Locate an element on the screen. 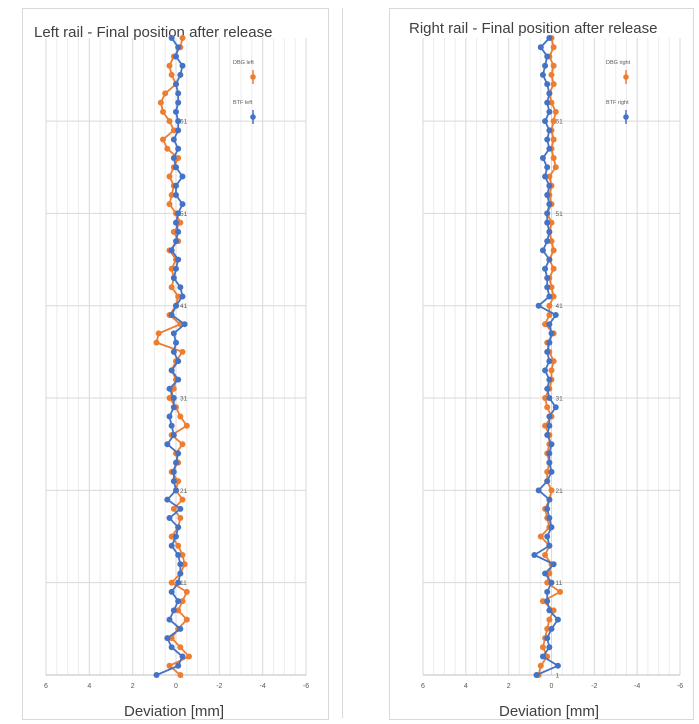  y-index-label: 11 is located at coordinates (183, 583).